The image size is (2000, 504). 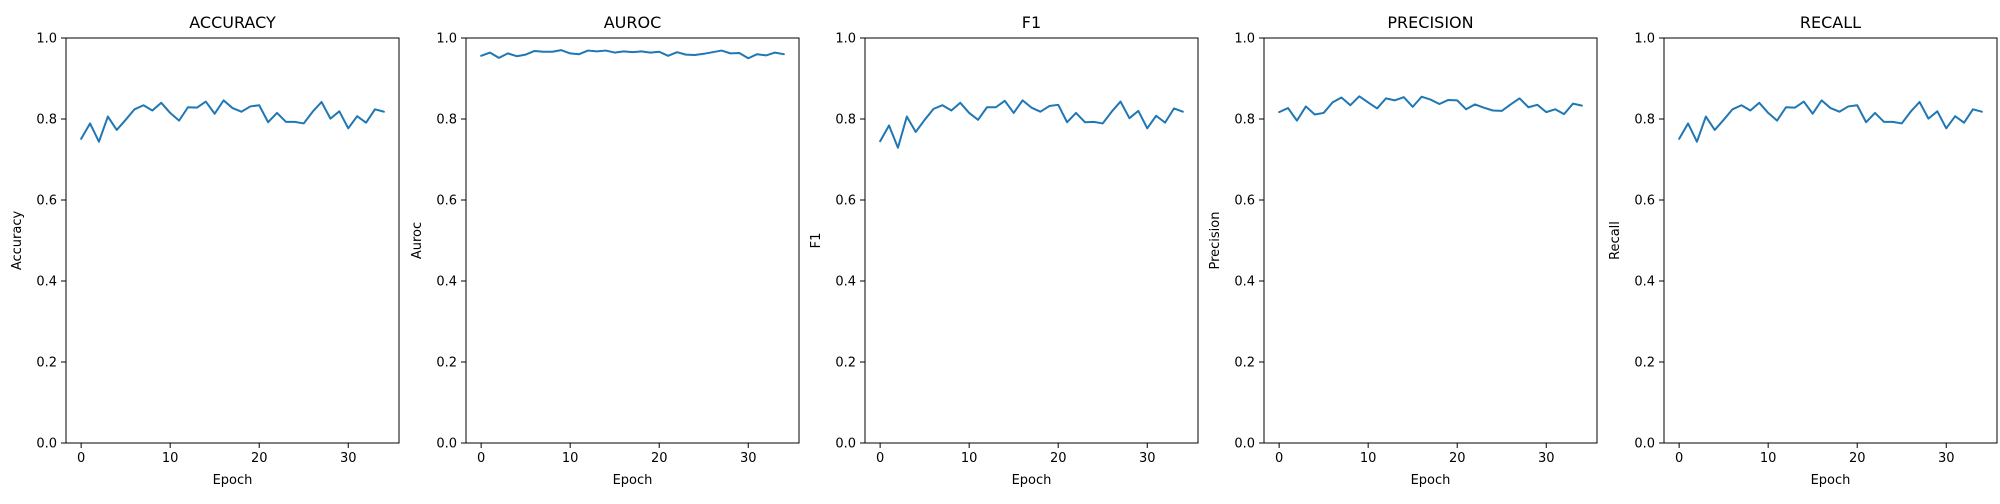 I want to click on chart-title: RECALL, so click(x=1830, y=22).